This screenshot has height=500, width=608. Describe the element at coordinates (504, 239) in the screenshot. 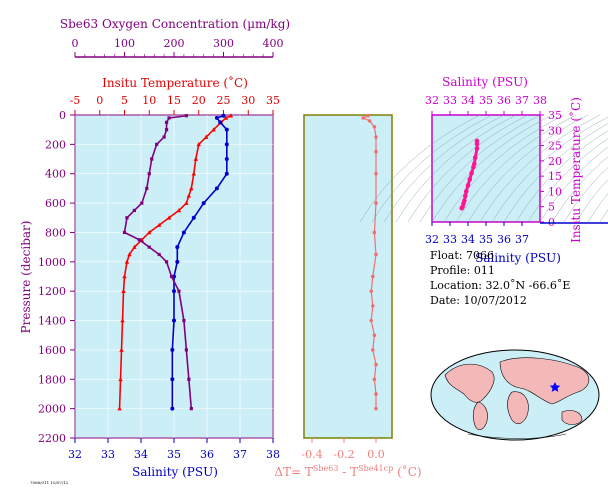

I see `ts-bottom-tick-label: 36` at that location.